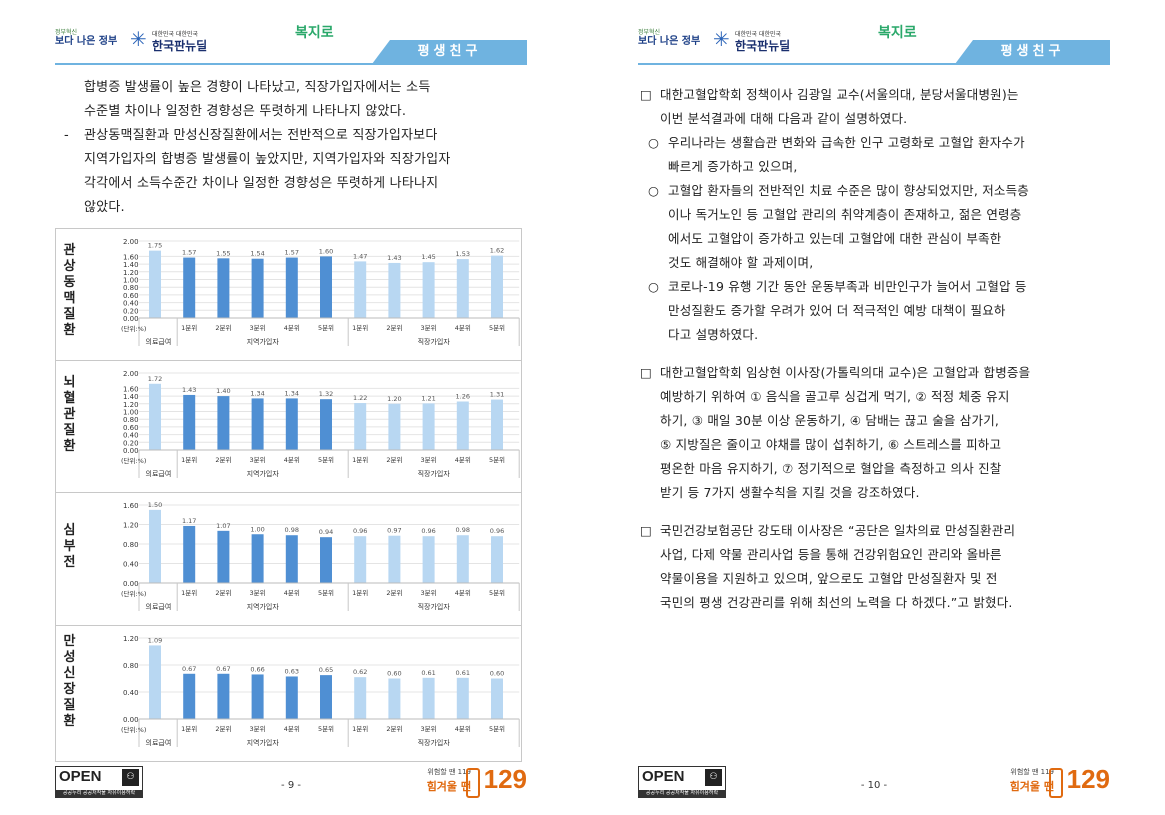  What do you see at coordinates (394, 531) in the screenshot?
I see `data-label: 0.97` at bounding box center [394, 531].